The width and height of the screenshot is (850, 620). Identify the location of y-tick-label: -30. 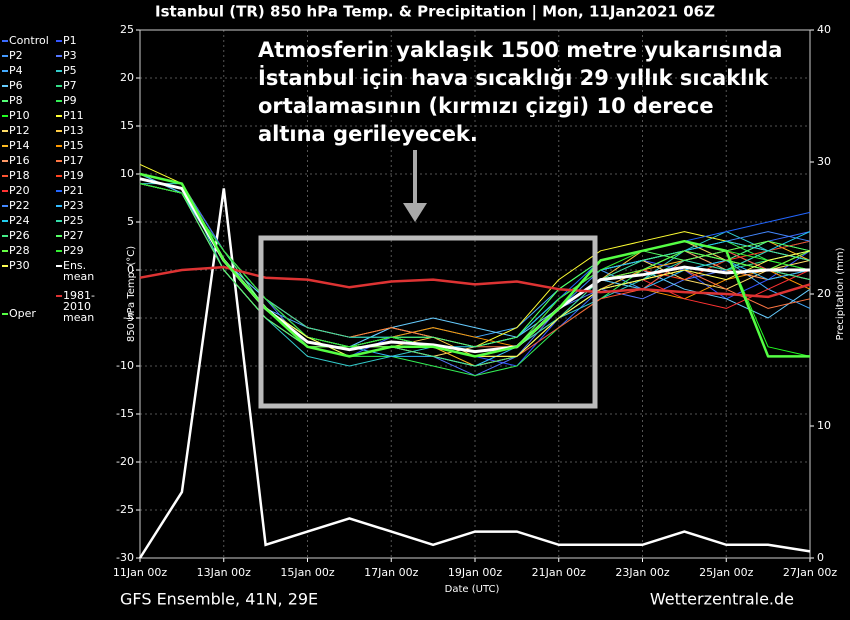
(125, 557).